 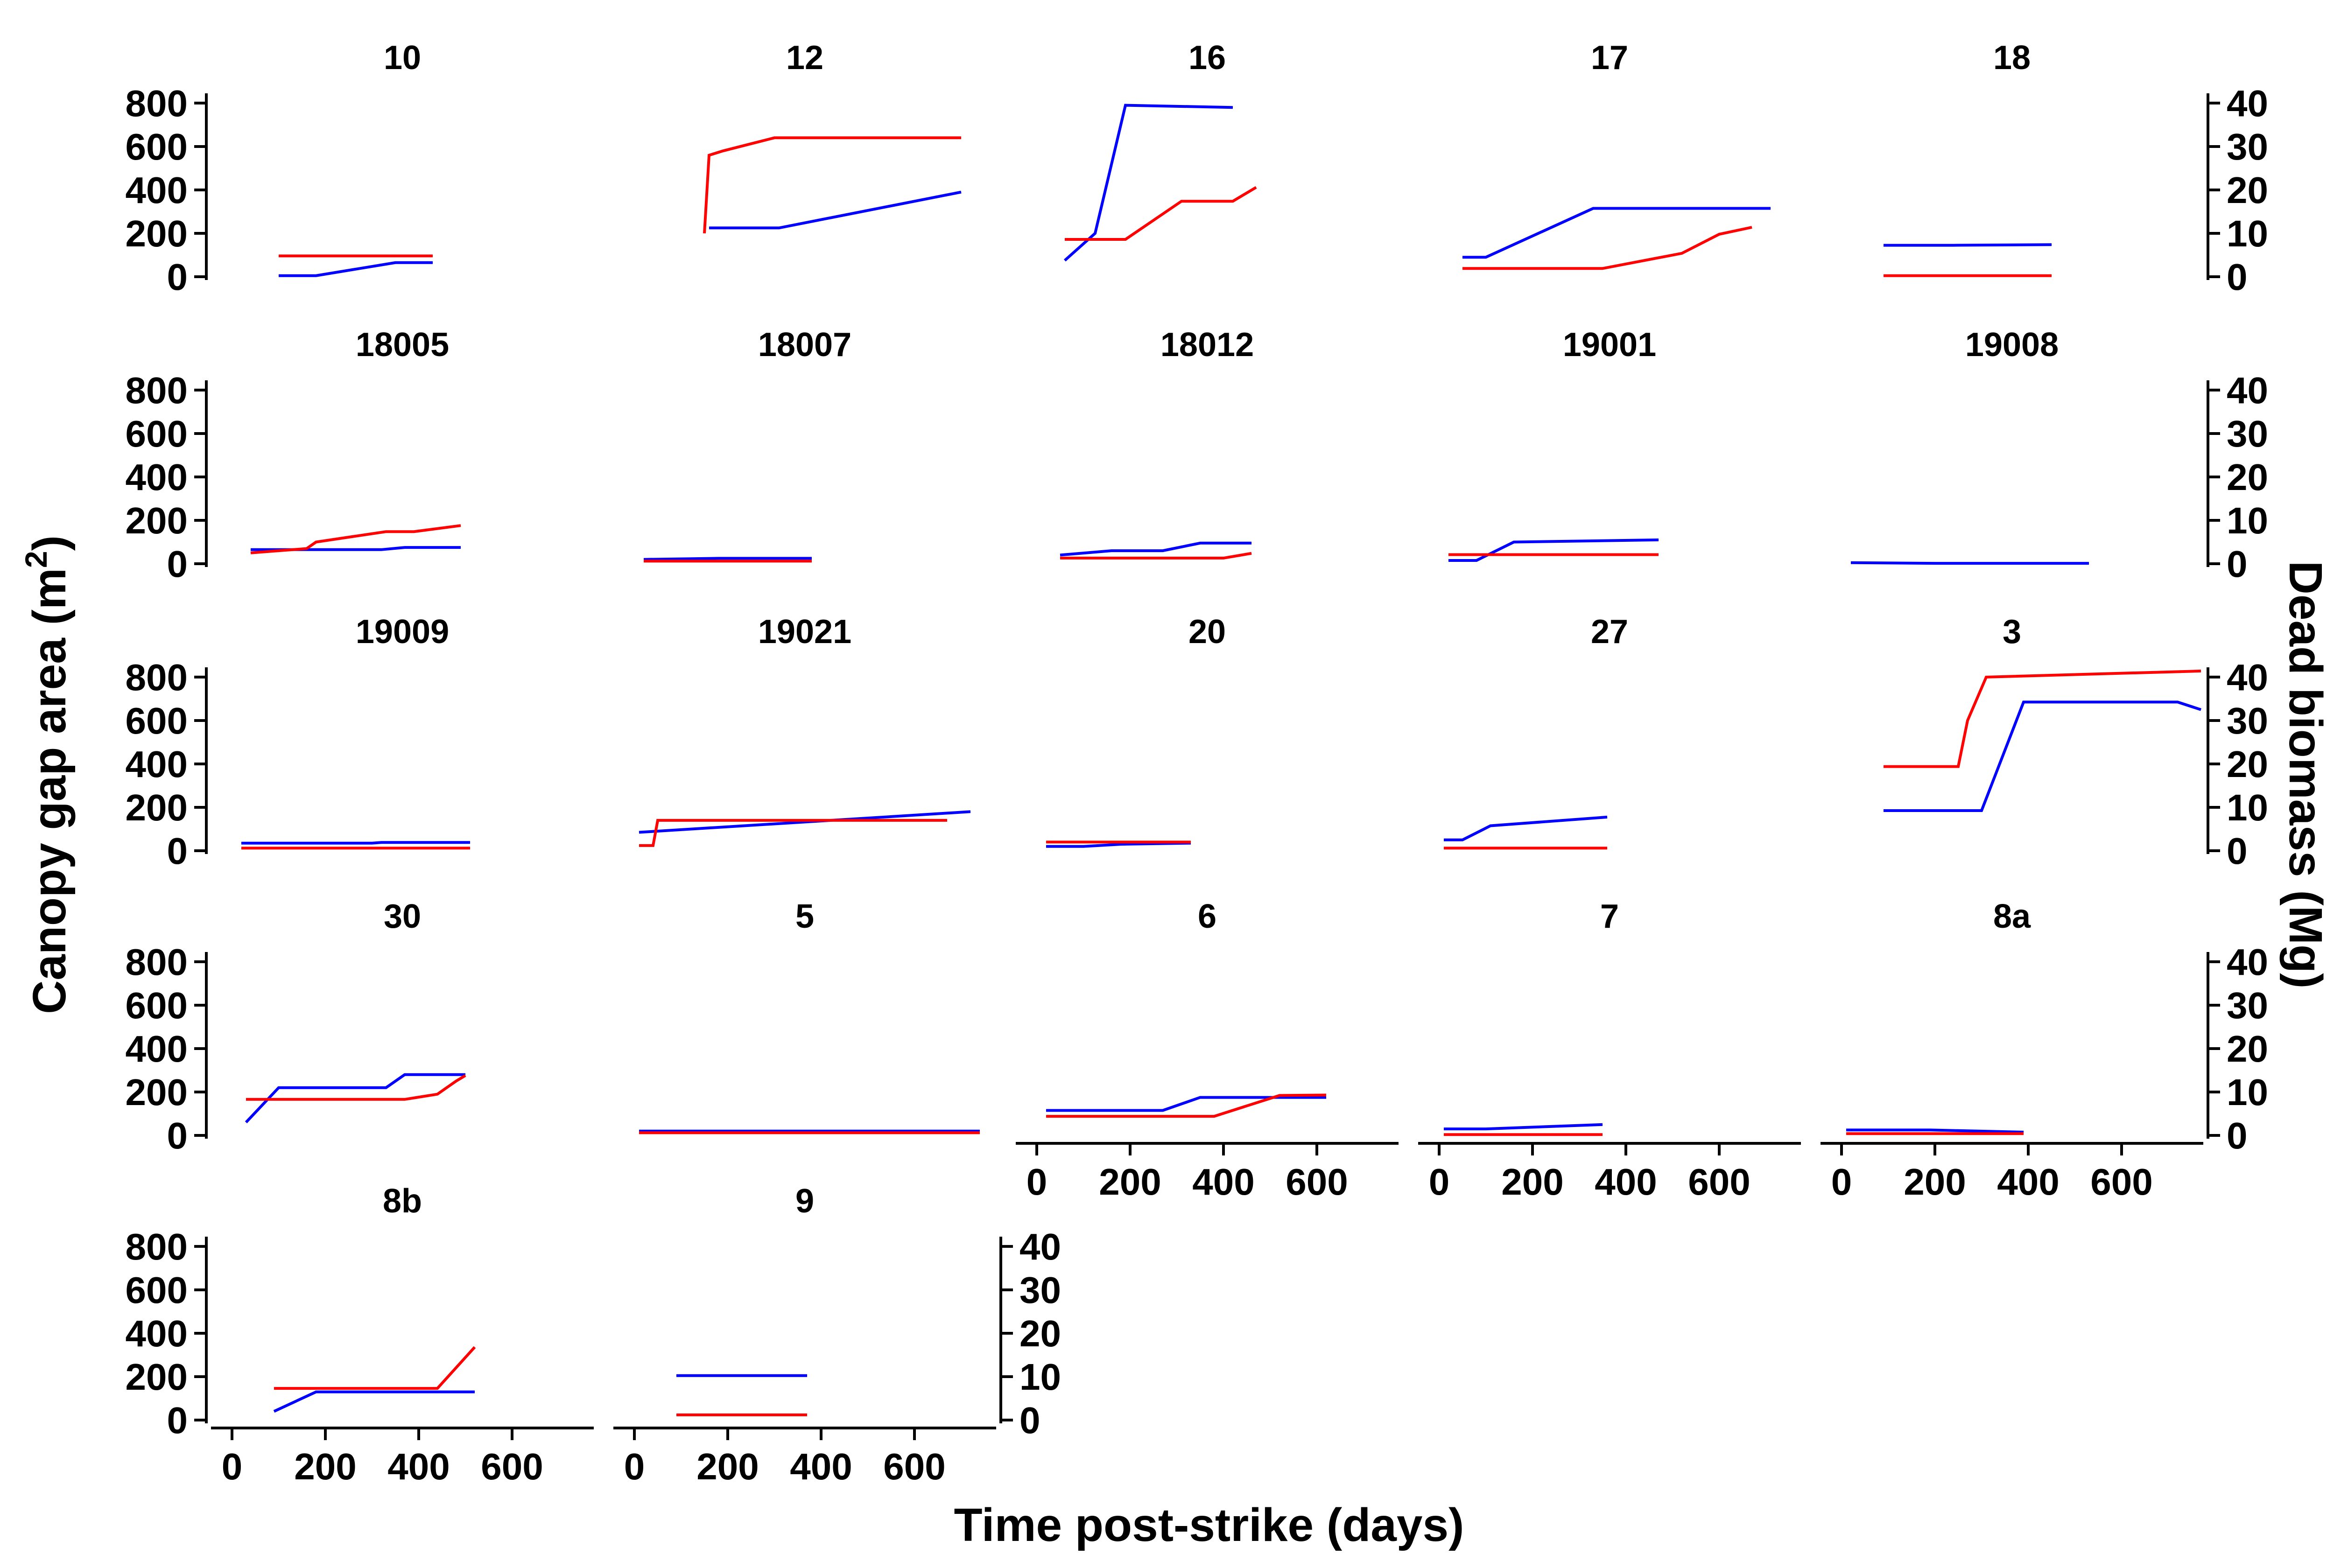 What do you see at coordinates (1136, 730) in the screenshot?
I see `panel-20: 20` at bounding box center [1136, 730].